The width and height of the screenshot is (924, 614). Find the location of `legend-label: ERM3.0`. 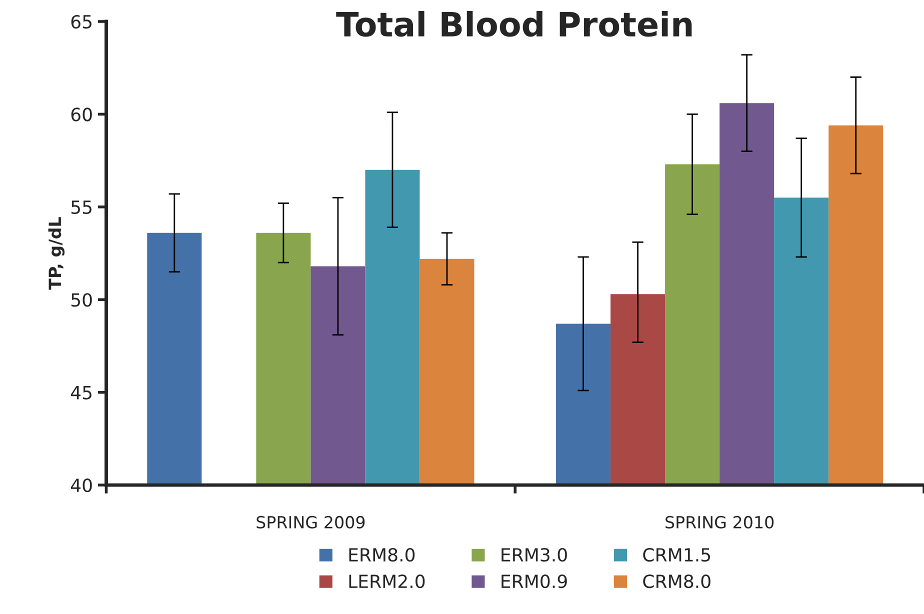

legend-label: ERM3.0 is located at coordinates (534, 555).